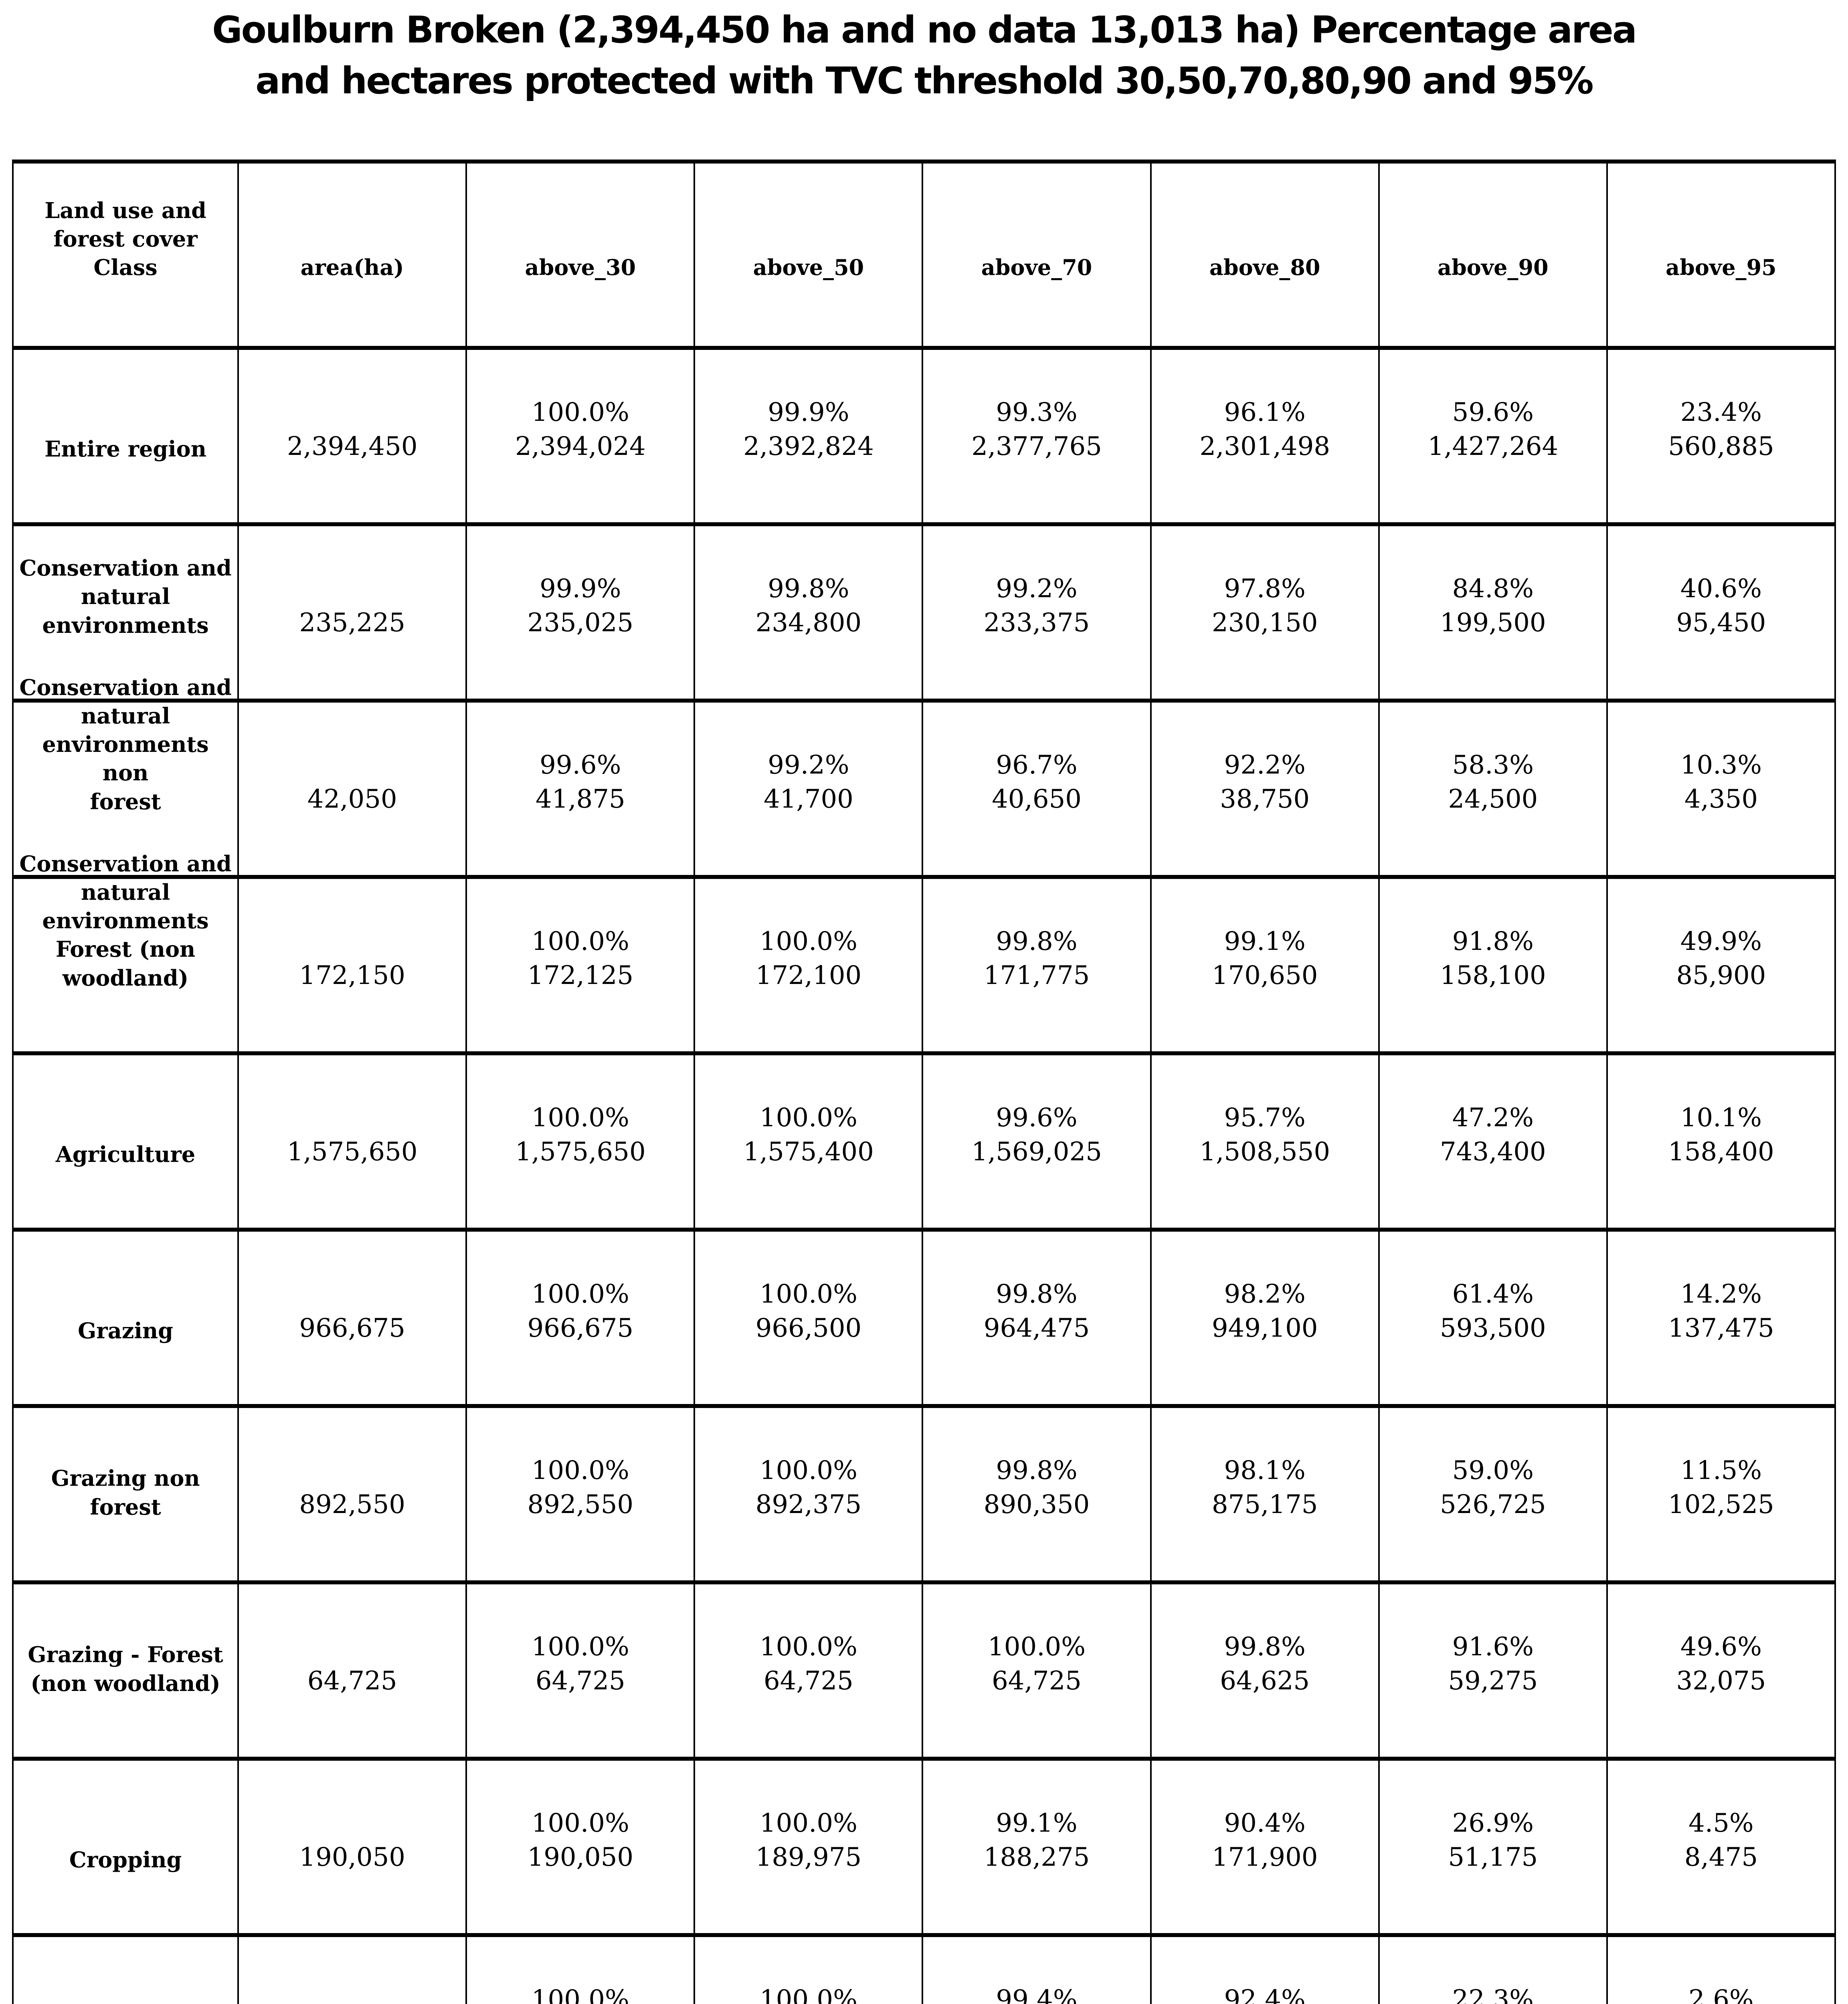  Describe the element at coordinates (1721, 1494) in the screenshot. I see `value-cell: 11.5% 102,525` at that location.